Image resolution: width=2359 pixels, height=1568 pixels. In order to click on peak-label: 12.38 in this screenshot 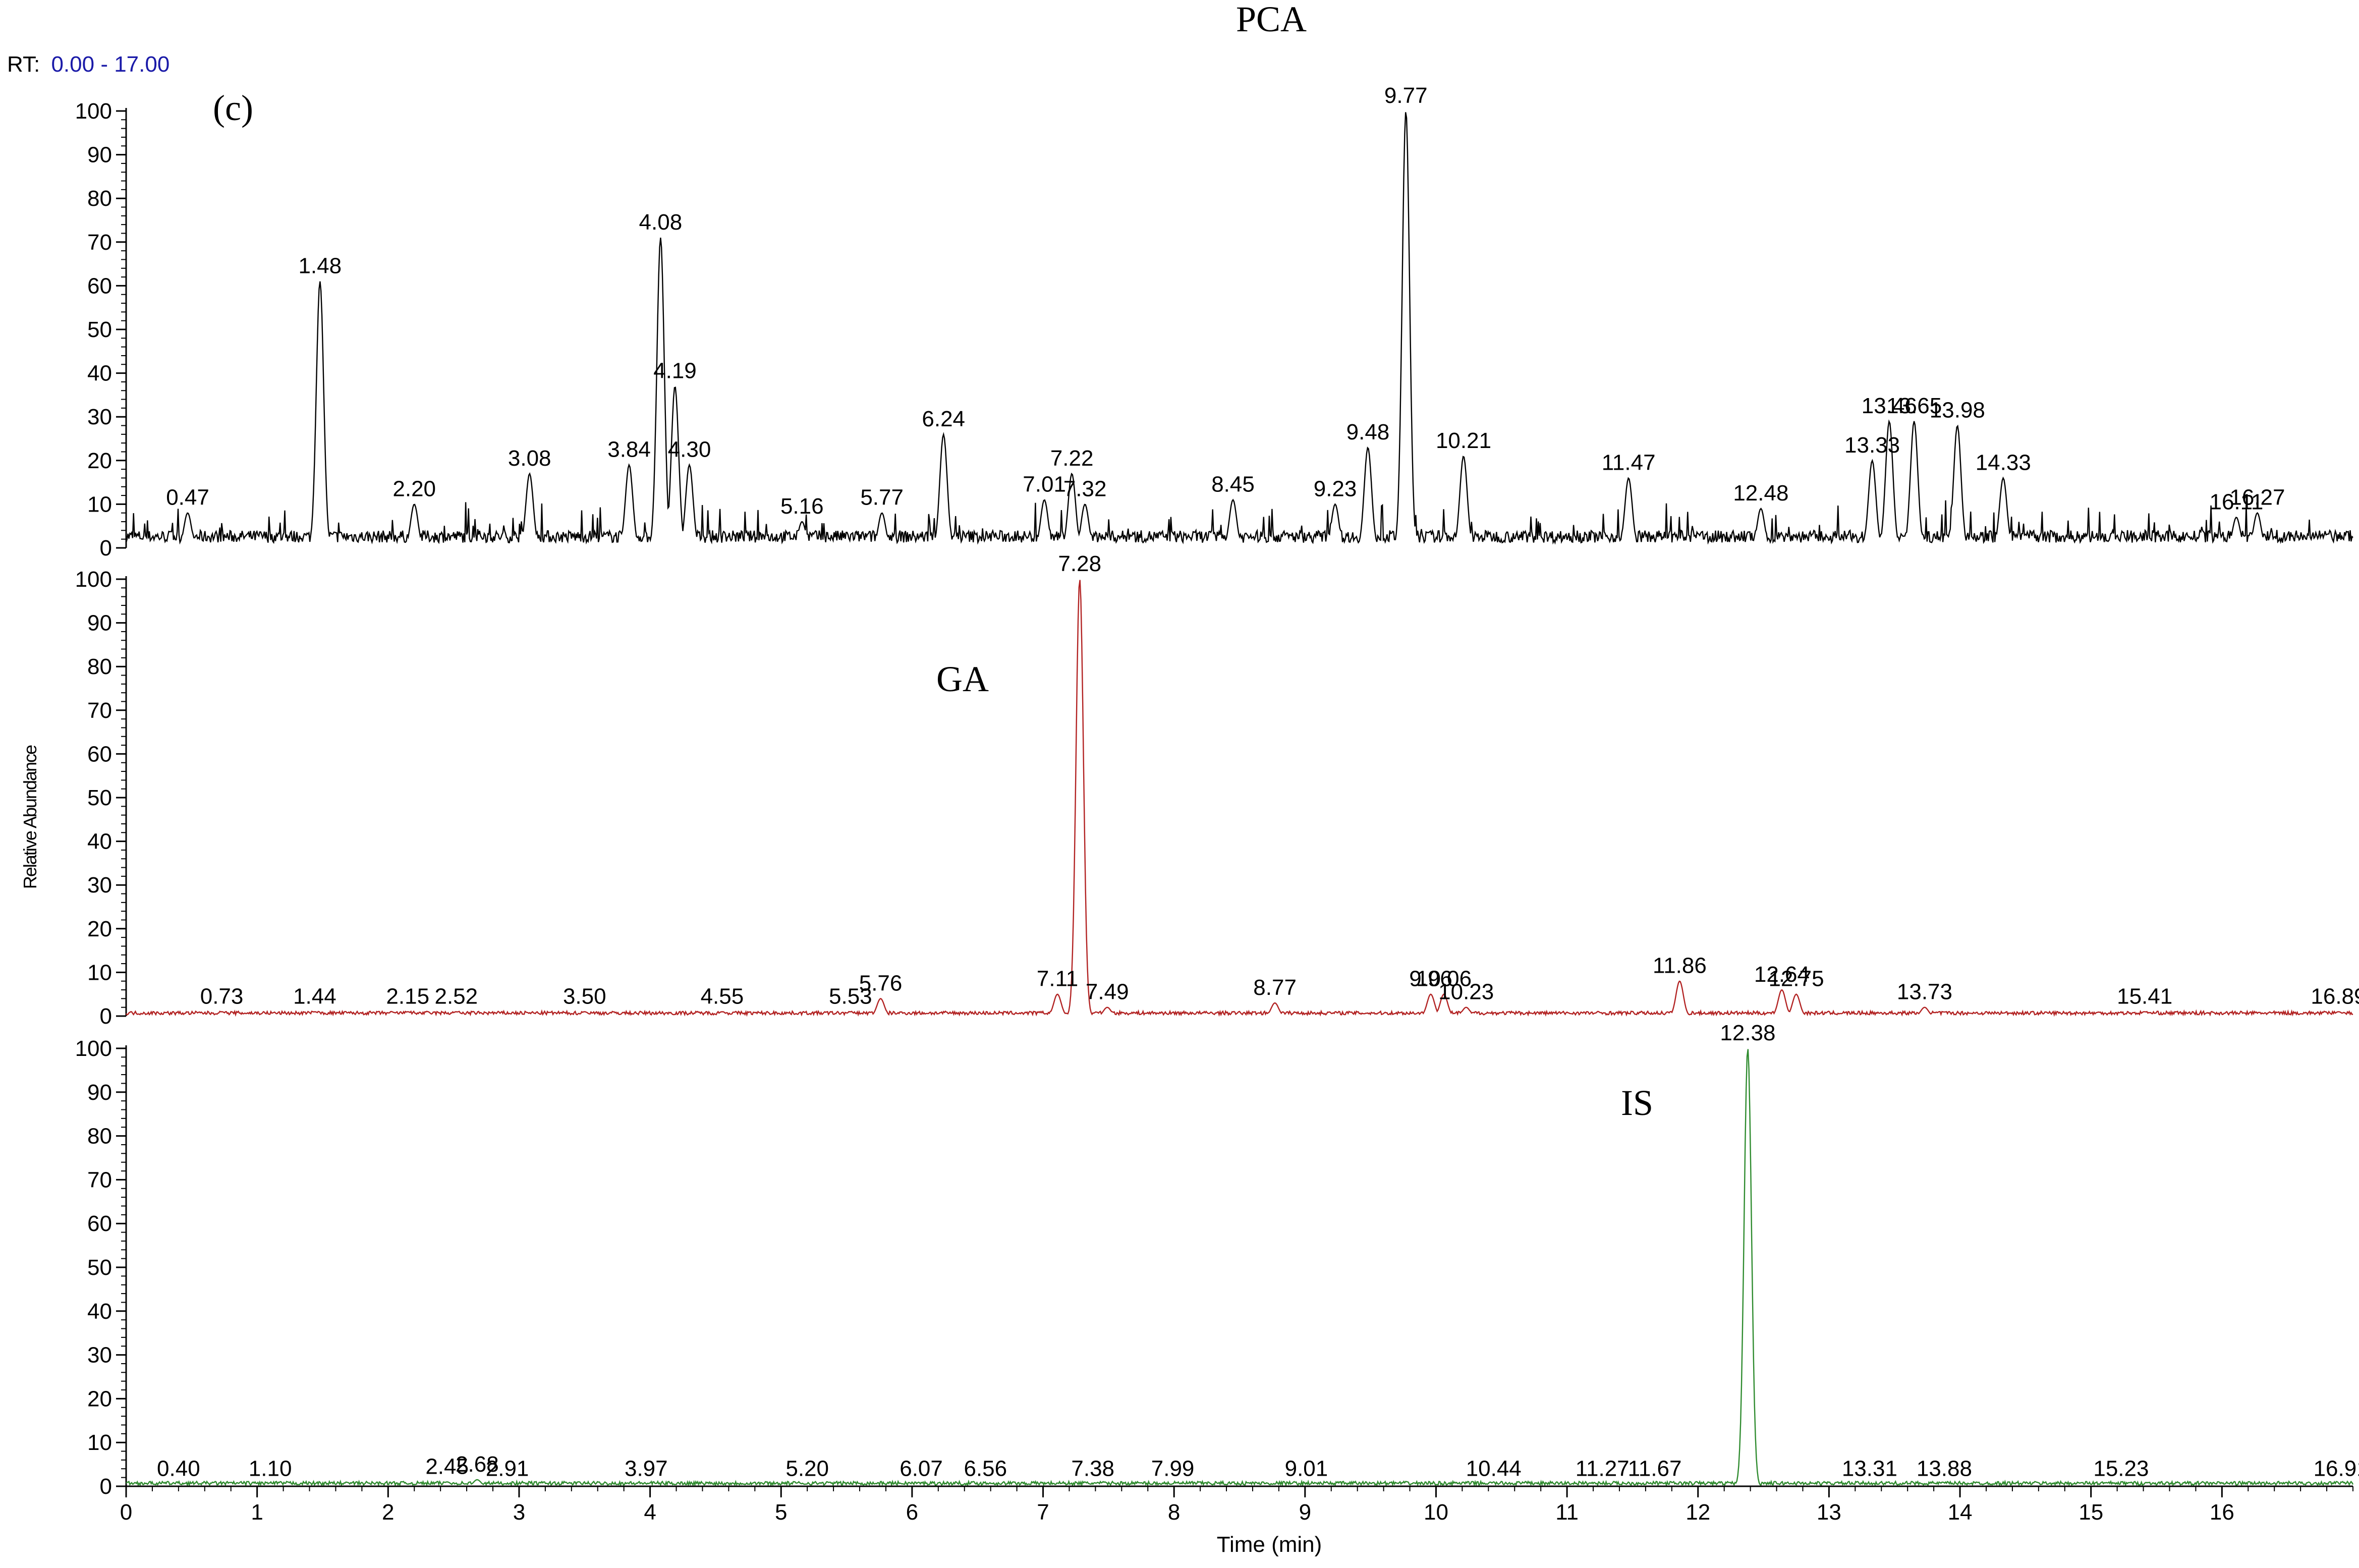, I will do `click(1747, 1033)`.